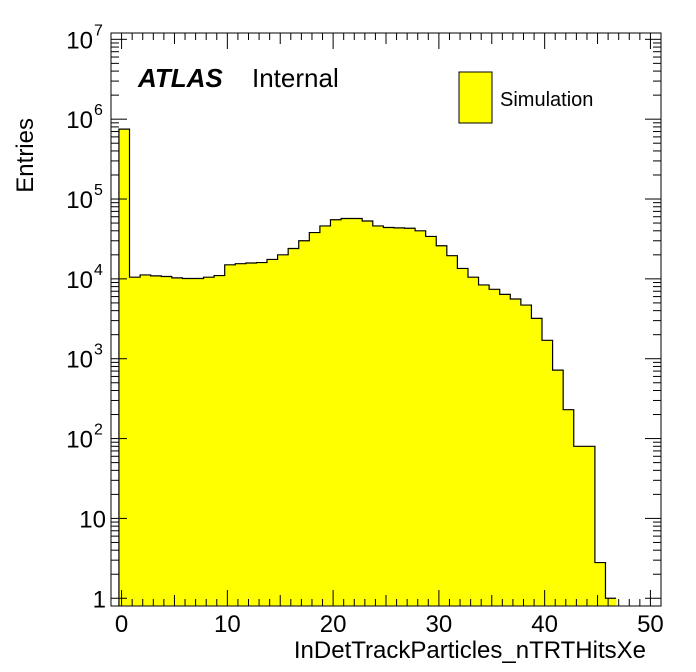 The height and width of the screenshot is (672, 696). Describe the element at coordinates (98, 430) in the screenshot. I see `y-tick-exponent: 2` at that location.